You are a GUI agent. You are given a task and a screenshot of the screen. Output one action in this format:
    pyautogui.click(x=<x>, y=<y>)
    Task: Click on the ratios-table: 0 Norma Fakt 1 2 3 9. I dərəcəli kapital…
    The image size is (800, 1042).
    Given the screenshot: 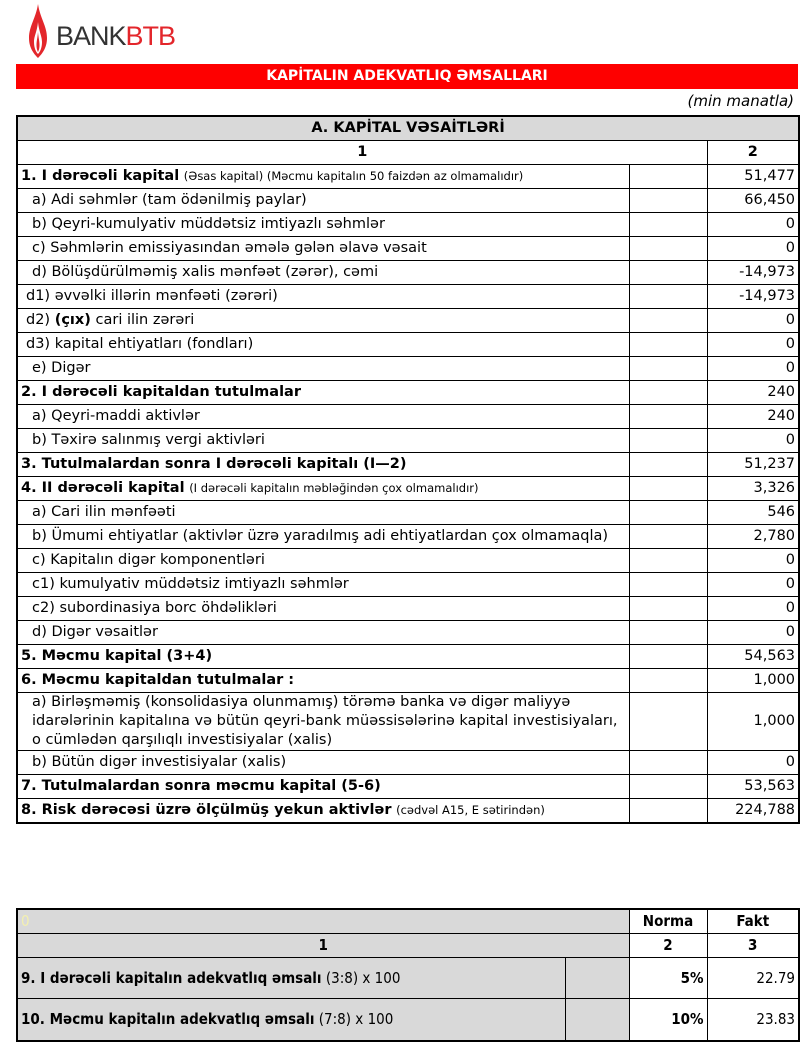 What is the action you would take?
    pyautogui.click(x=408, y=975)
    